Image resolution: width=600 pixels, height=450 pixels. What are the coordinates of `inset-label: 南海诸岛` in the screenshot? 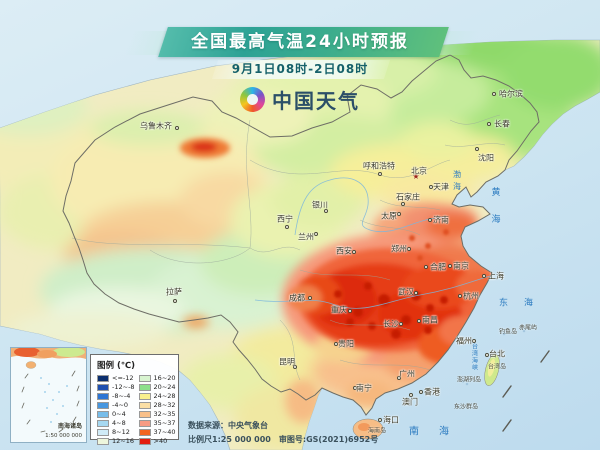 It's located at (69, 426).